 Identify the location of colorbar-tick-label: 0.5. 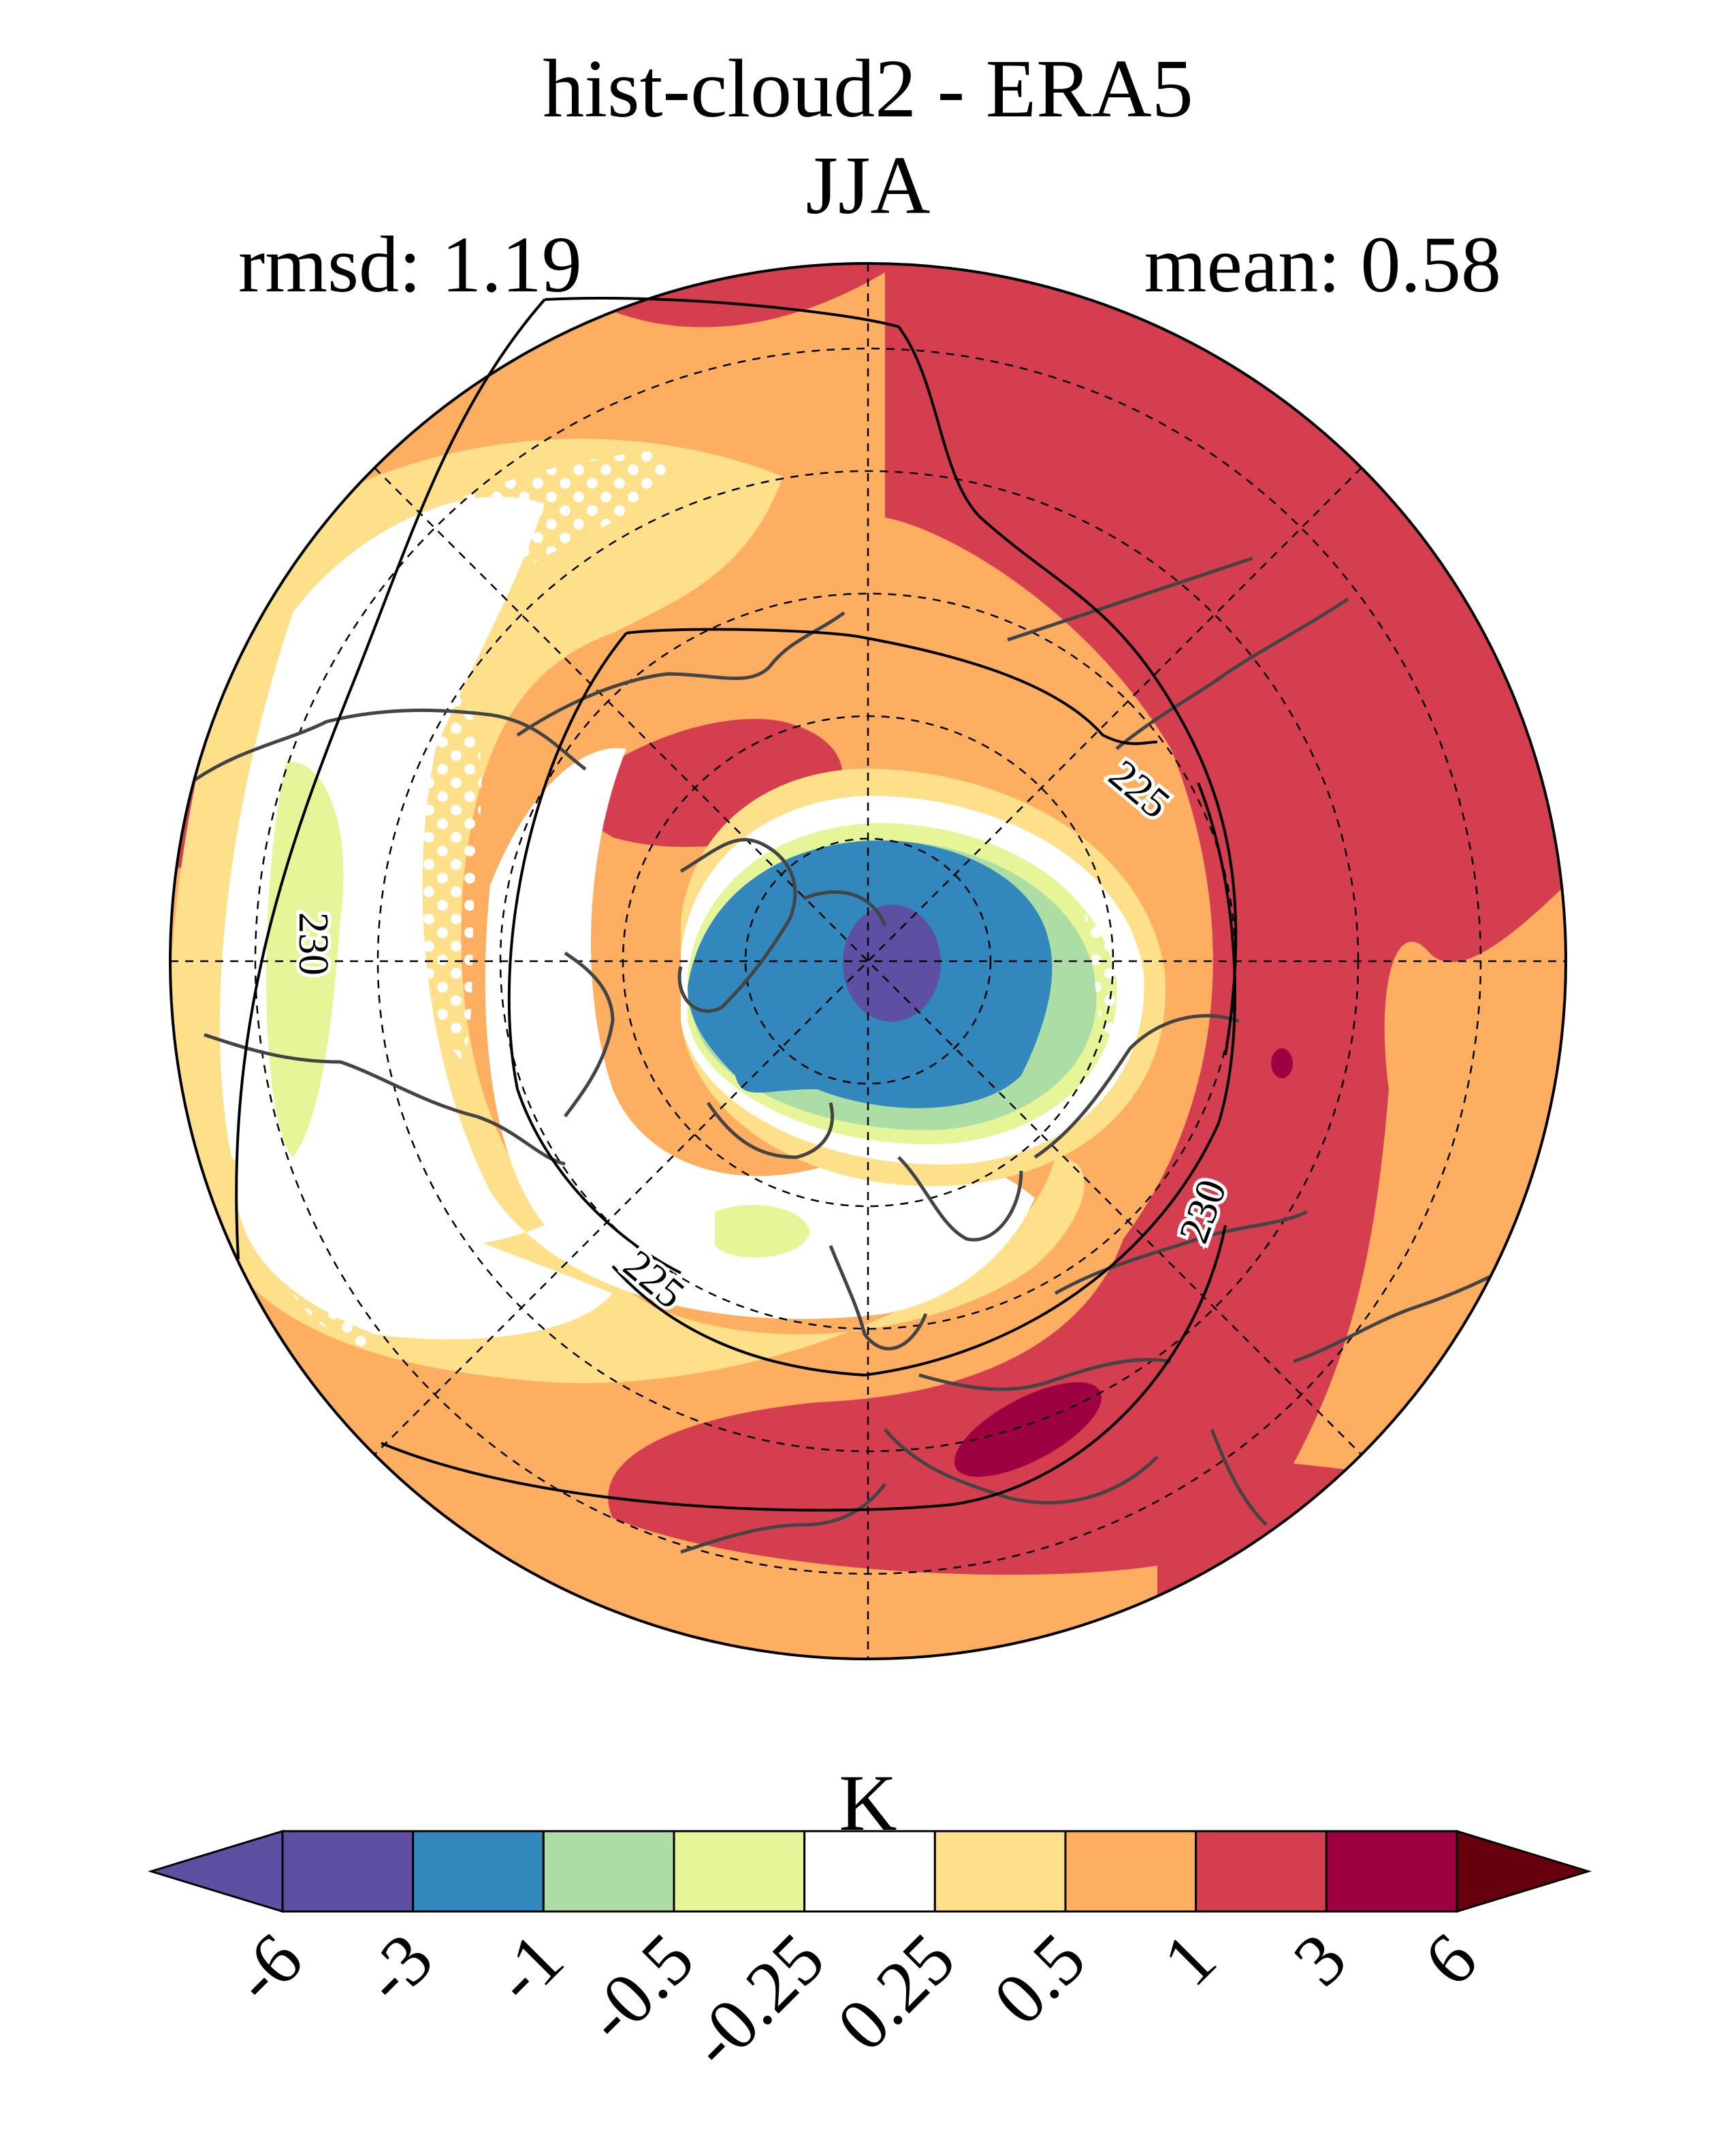
(1039, 1979).